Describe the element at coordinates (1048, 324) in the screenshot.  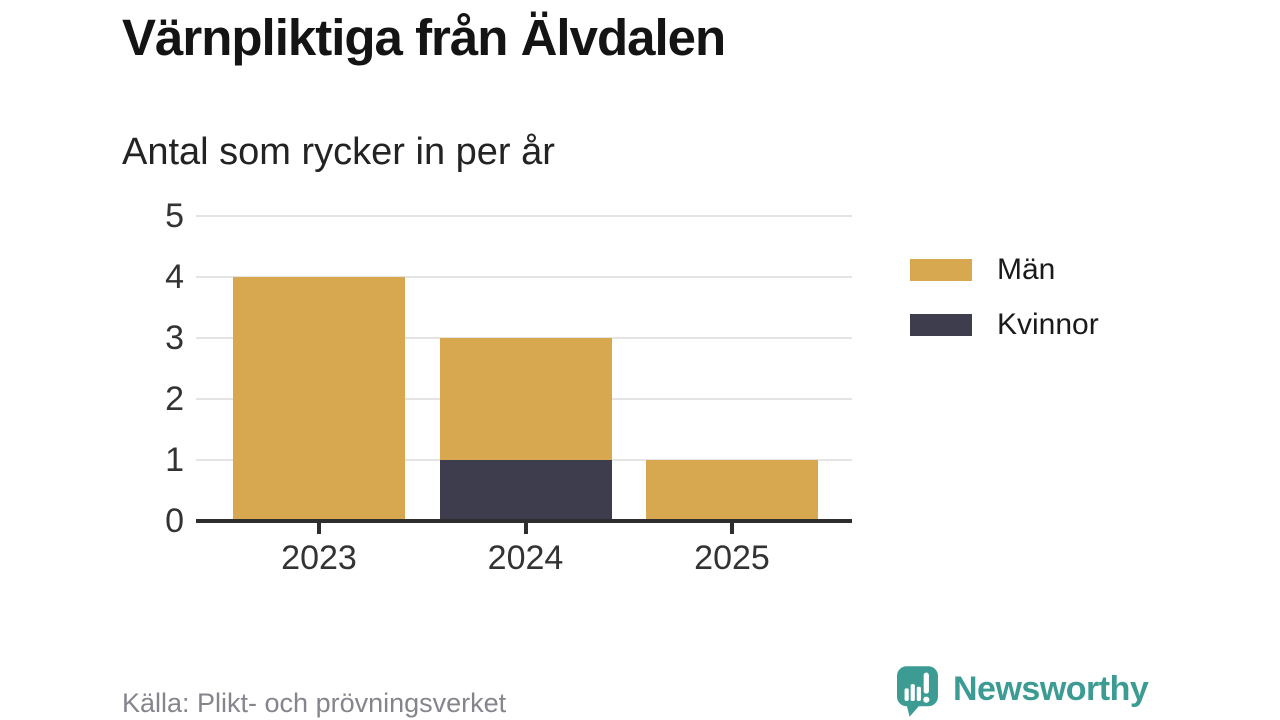
I see `legend-label-women: Kvinnor` at that location.